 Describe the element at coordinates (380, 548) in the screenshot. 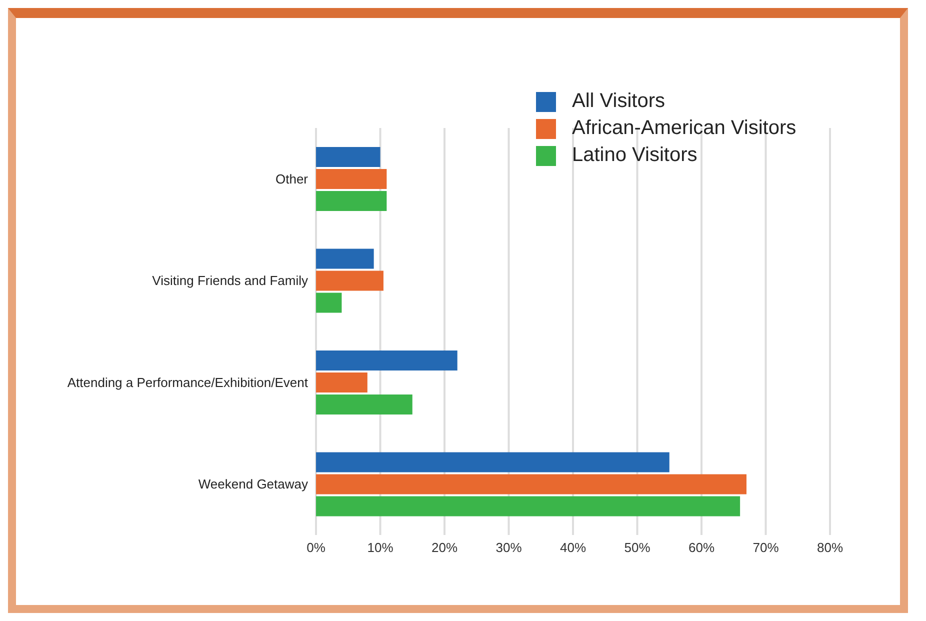

I see `x-tick-label: 10%` at that location.